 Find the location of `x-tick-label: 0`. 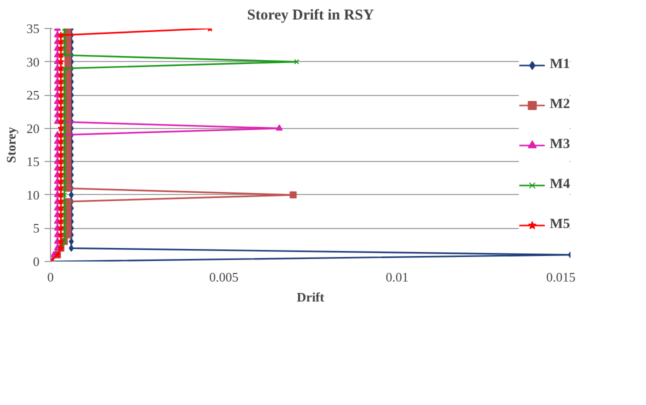

x-tick-label: 0 is located at coordinates (50, 277).